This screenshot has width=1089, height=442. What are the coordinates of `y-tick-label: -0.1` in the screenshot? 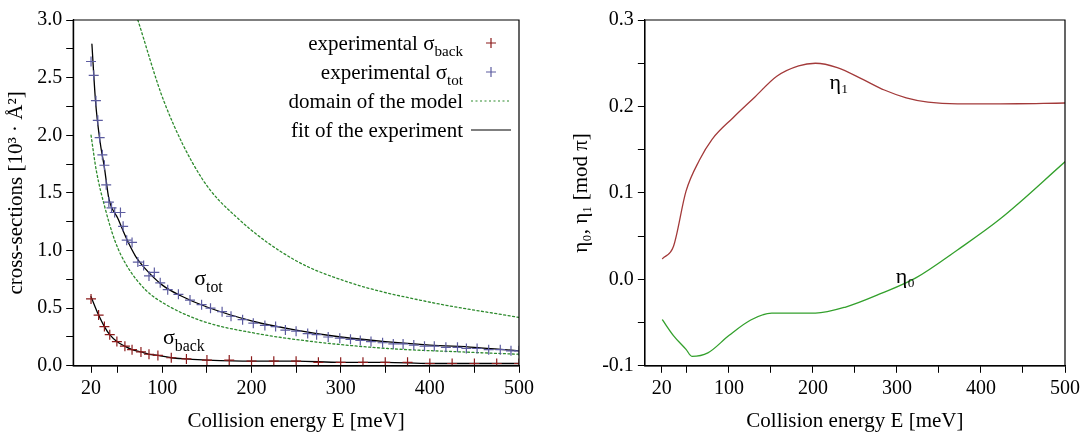 It's located at (618, 364).